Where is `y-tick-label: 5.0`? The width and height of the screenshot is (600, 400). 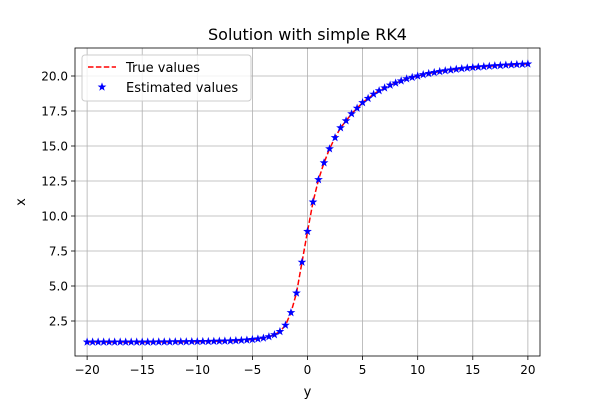
y-tick-label: 5.0 is located at coordinates (58, 287).